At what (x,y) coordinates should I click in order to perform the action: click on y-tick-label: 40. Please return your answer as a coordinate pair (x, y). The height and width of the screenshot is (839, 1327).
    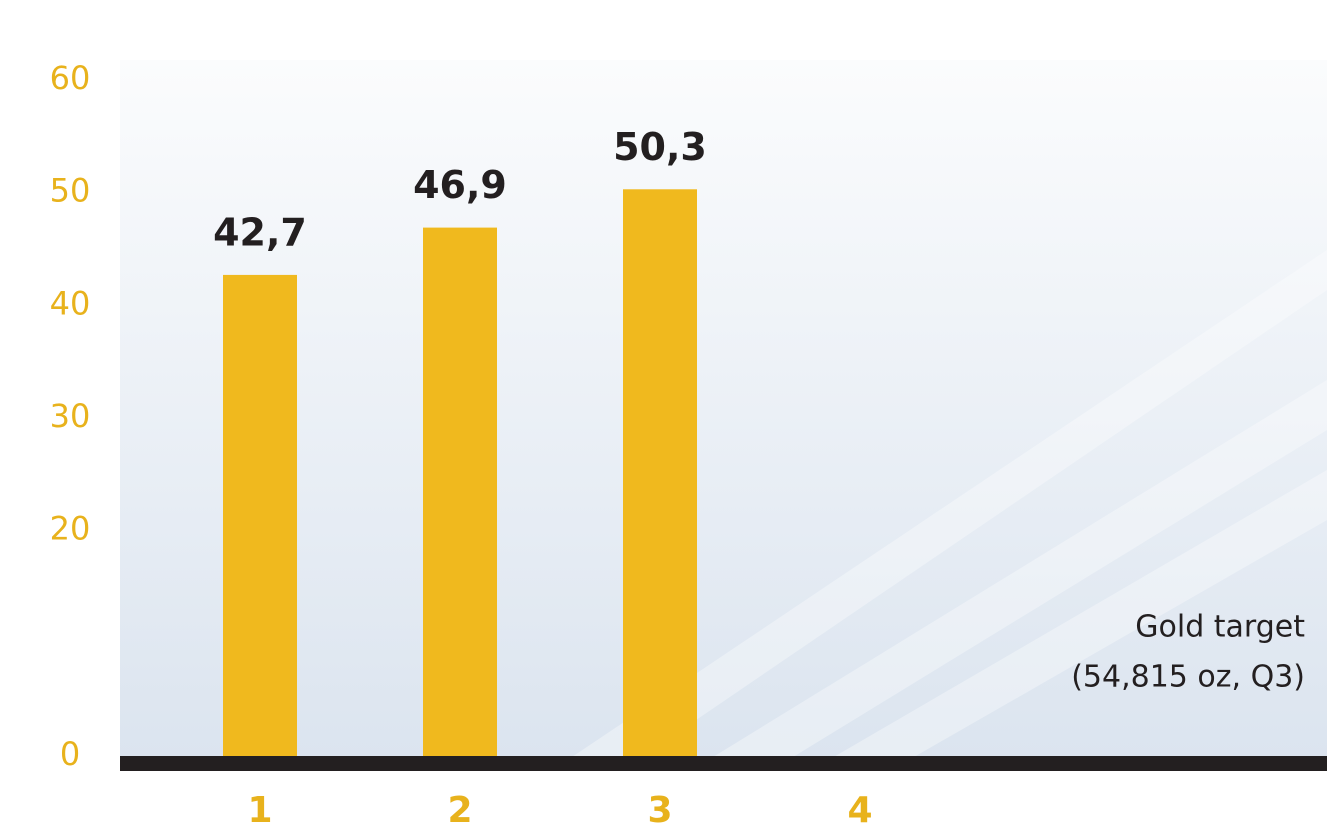
    Looking at the image, I should click on (70, 303).